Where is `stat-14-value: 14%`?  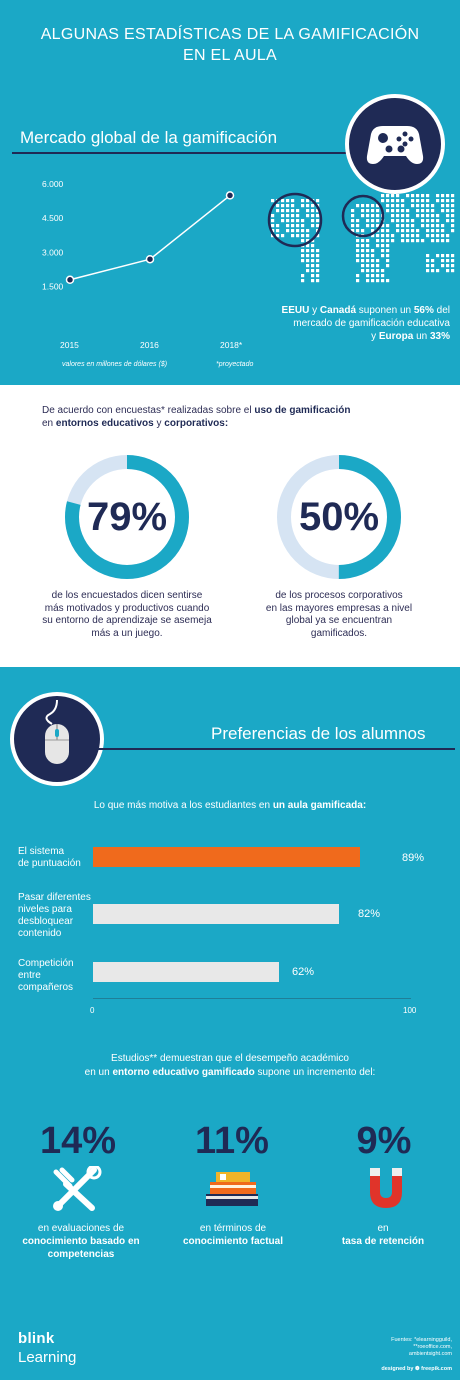 stat-14-value: 14% is located at coordinates (78, 1141).